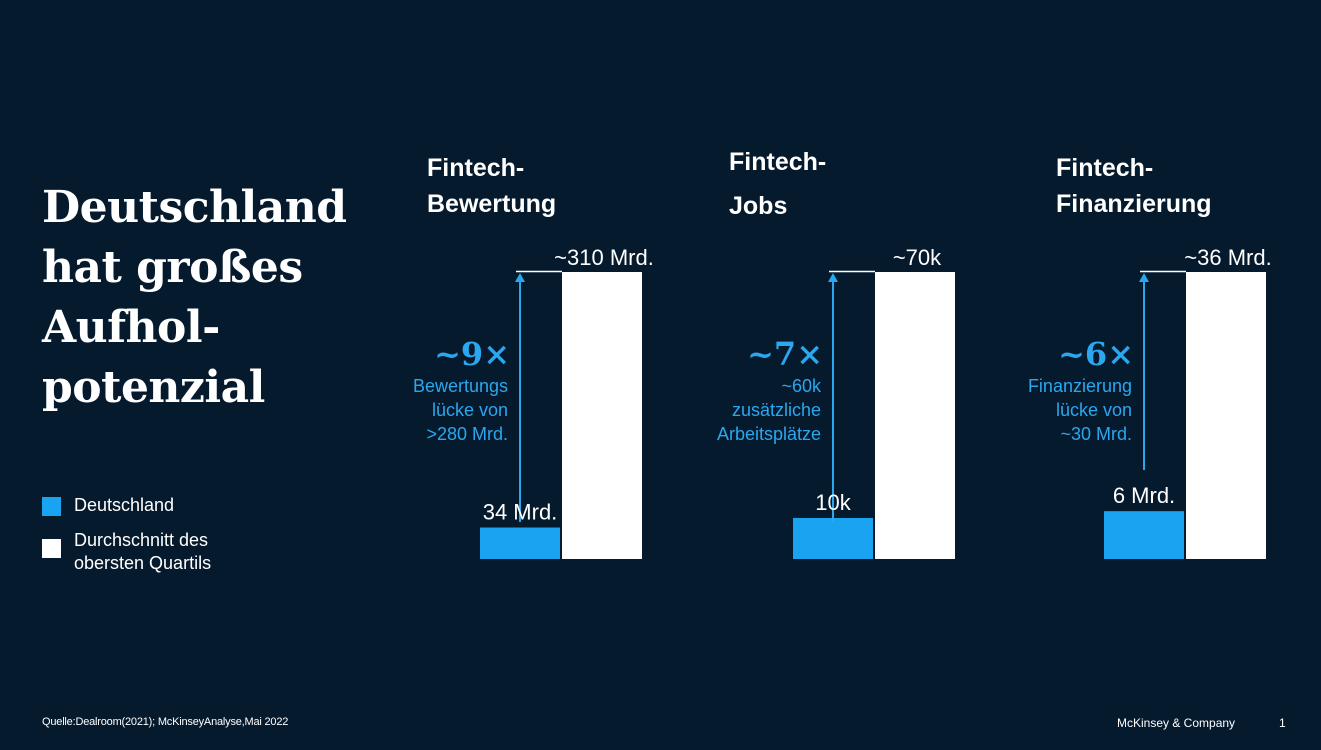 This screenshot has height=750, width=1321. Describe the element at coordinates (131, 327) in the screenshot. I see `headline-line: Aufhol-` at that location.